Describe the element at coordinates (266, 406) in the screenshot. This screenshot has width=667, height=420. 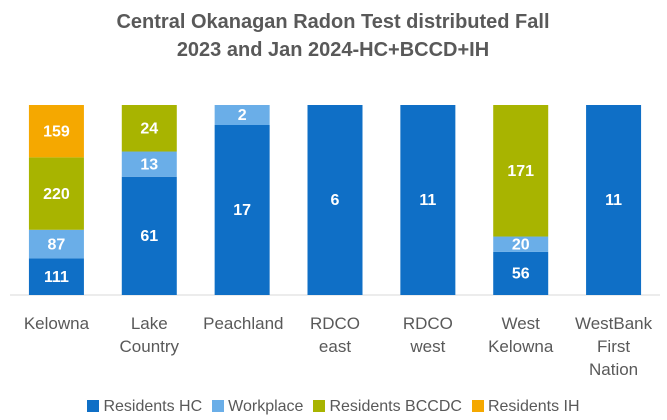
I see `legend-label: Workplace` at that location.